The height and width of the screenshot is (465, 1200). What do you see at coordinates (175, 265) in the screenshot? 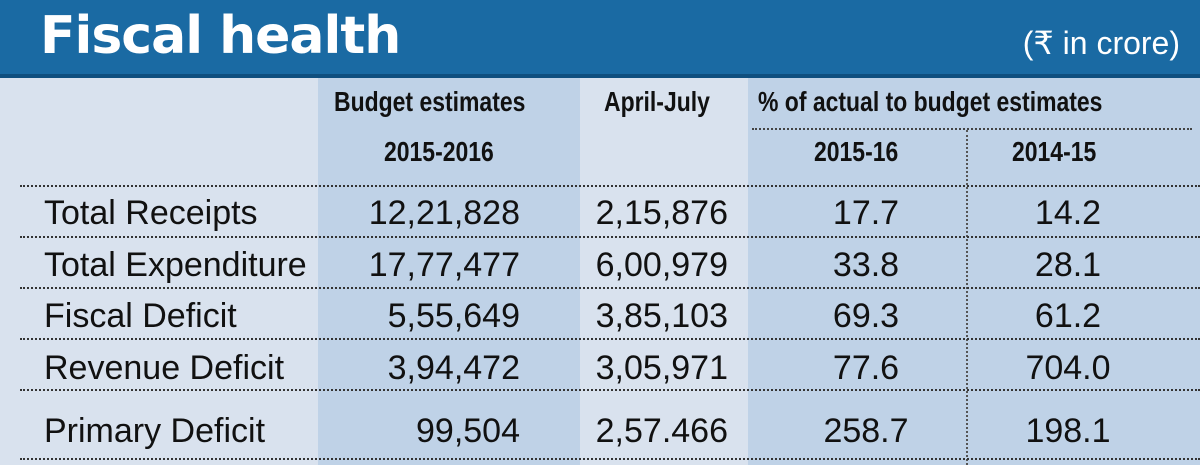
I see `row-label-total-expenditure: Total Expenditure` at bounding box center [175, 265].